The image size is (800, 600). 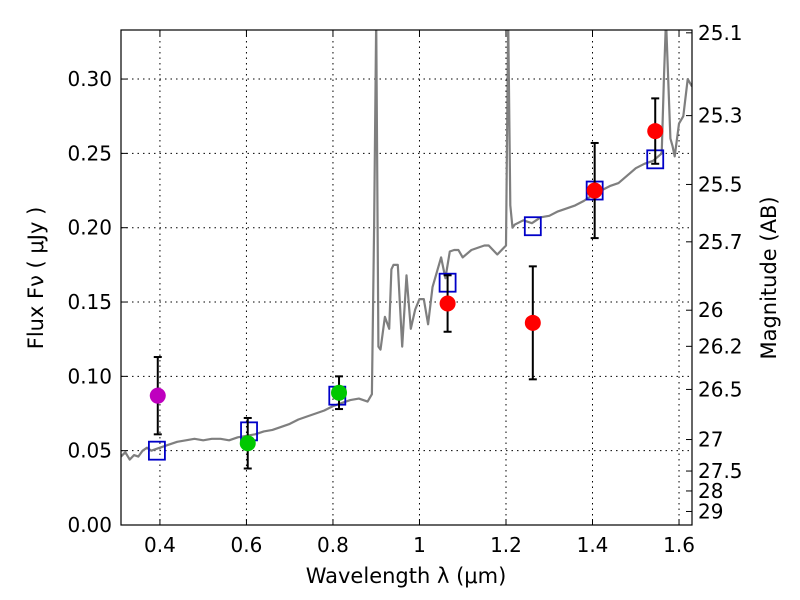 What do you see at coordinates (506, 545) in the screenshot?
I see `x-tick-label: 1.2` at bounding box center [506, 545].